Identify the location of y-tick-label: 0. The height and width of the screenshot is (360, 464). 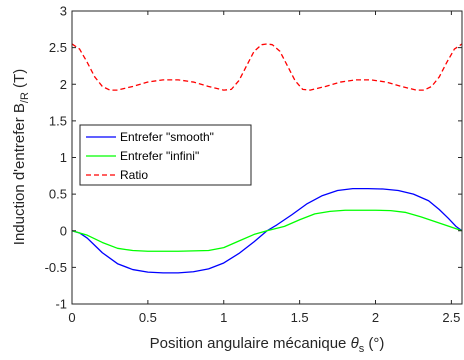
(63, 230).